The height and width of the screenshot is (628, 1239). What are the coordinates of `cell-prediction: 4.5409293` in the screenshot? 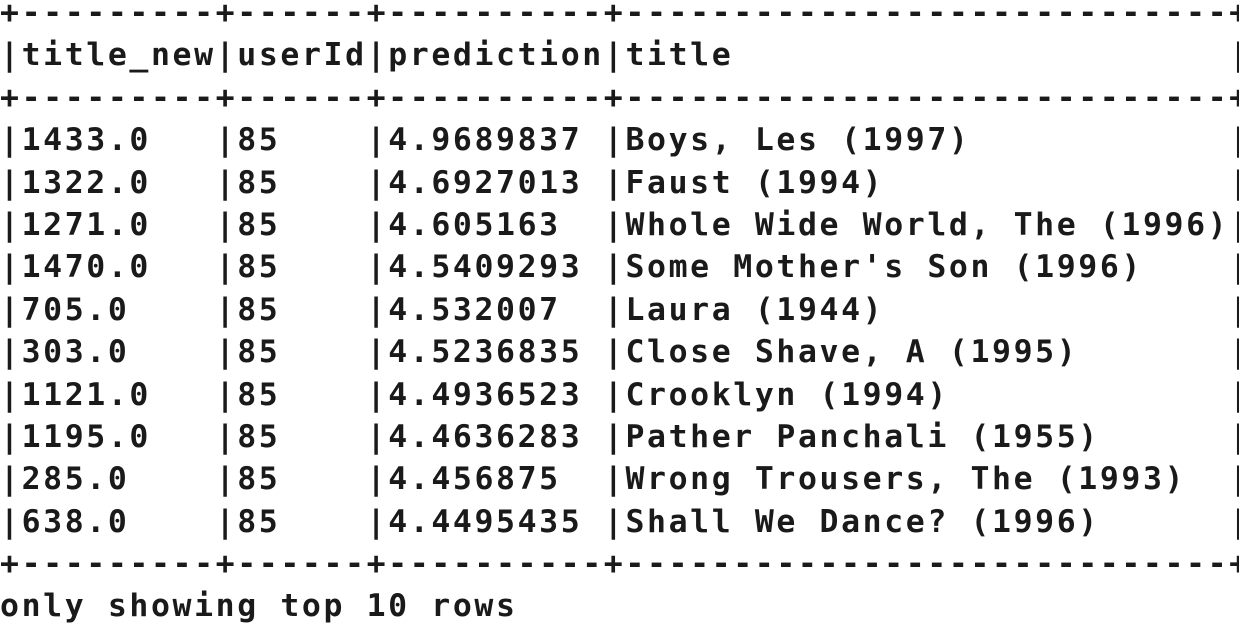 It's located at (485, 267).